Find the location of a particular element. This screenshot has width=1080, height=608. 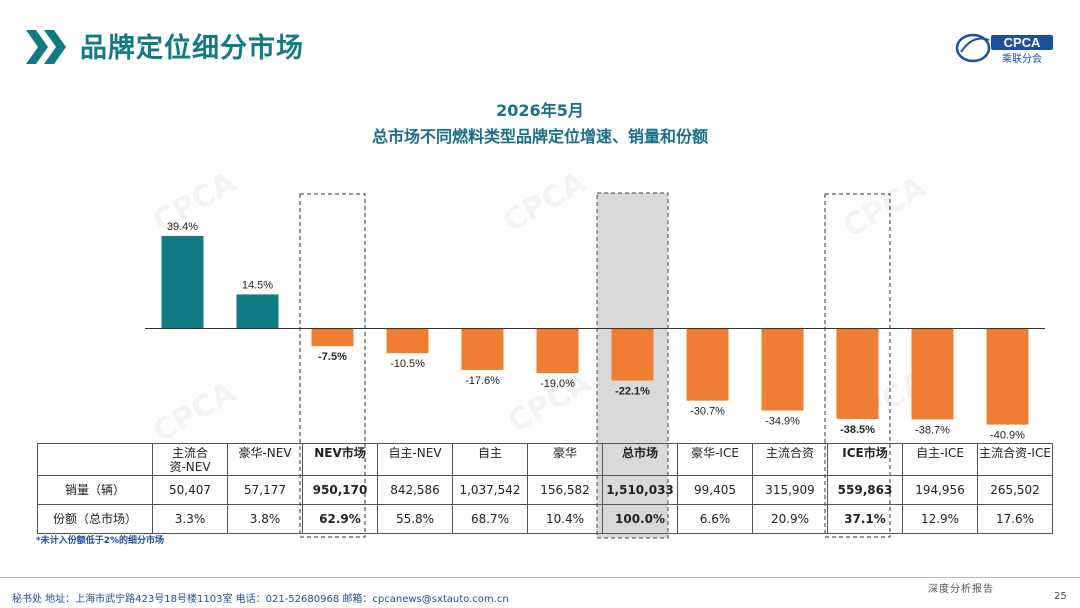

bar-value-label: 14.5% is located at coordinates (257, 285).